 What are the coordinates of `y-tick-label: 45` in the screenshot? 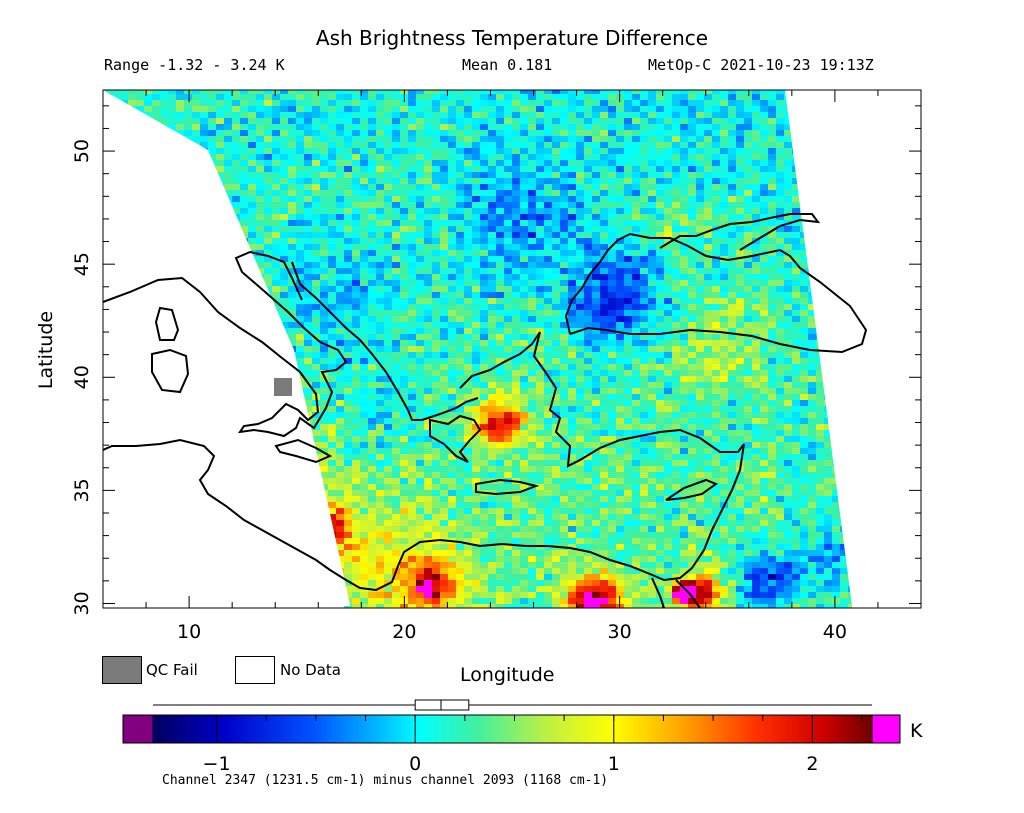 It's located at (82, 264).